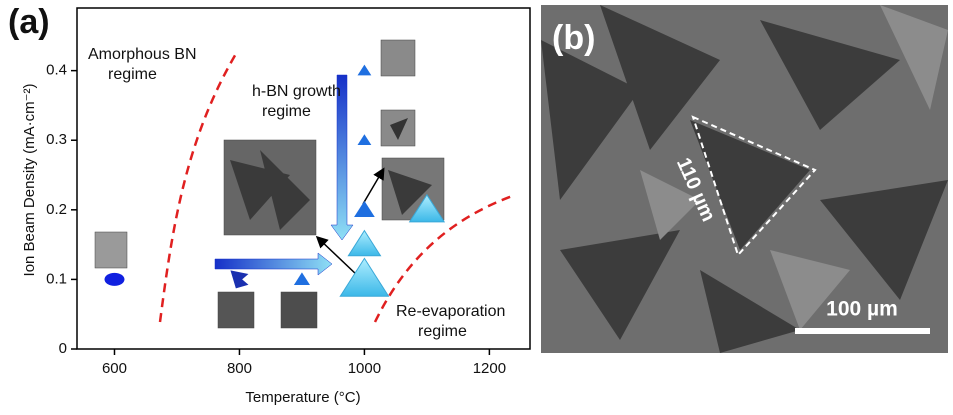 This screenshot has height=415, width=953. Describe the element at coordinates (364, 368) in the screenshot. I see `x-tick-label: 1000` at that location.